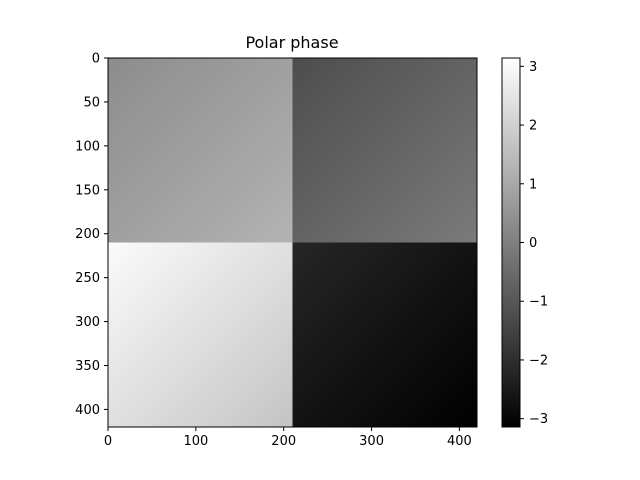 The image size is (640, 480). Describe the element at coordinates (87, 278) in the screenshot. I see `y-tick-label: 250` at that location.